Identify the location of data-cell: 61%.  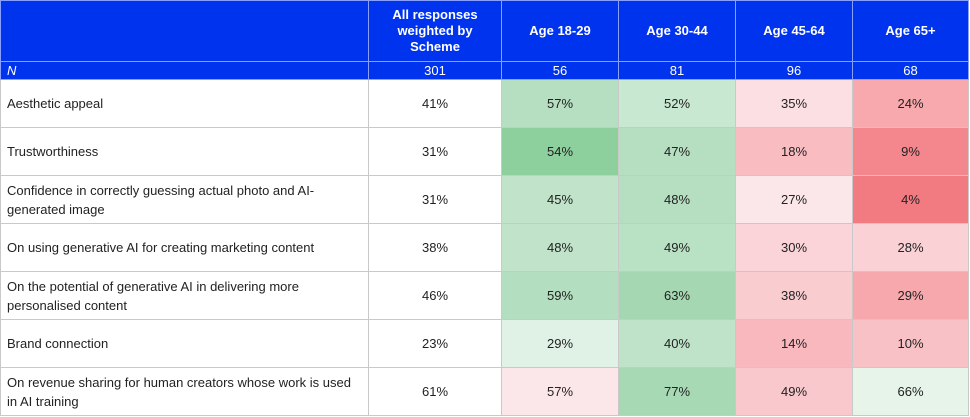
(435, 391).